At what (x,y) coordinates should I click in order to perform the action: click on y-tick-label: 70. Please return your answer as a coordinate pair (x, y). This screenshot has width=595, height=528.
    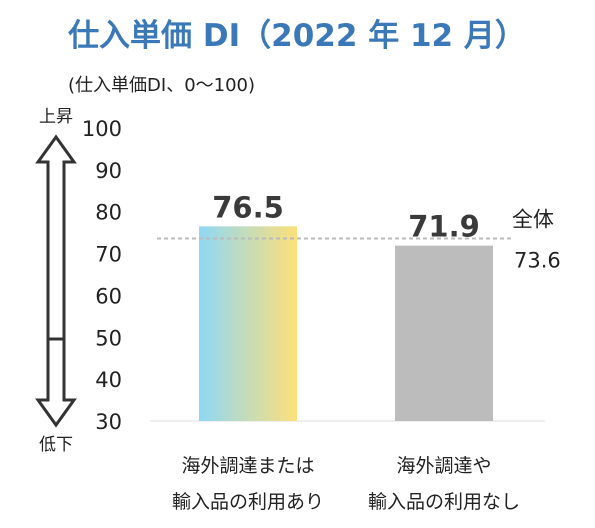
    Looking at the image, I should click on (108, 255).